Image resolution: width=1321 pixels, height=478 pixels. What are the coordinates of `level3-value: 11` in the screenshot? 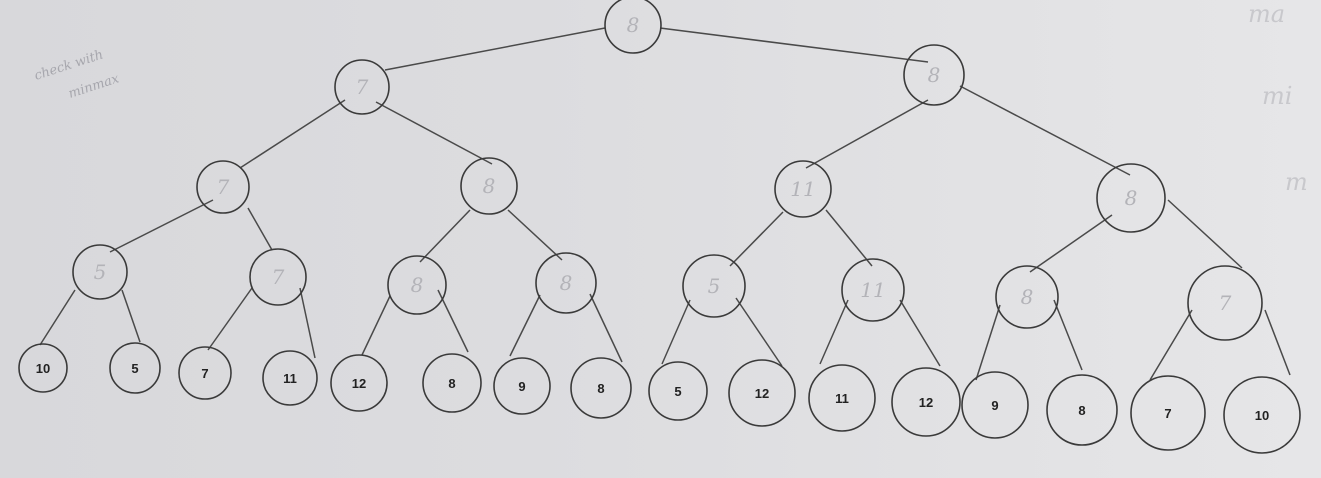 It's located at (872, 290).